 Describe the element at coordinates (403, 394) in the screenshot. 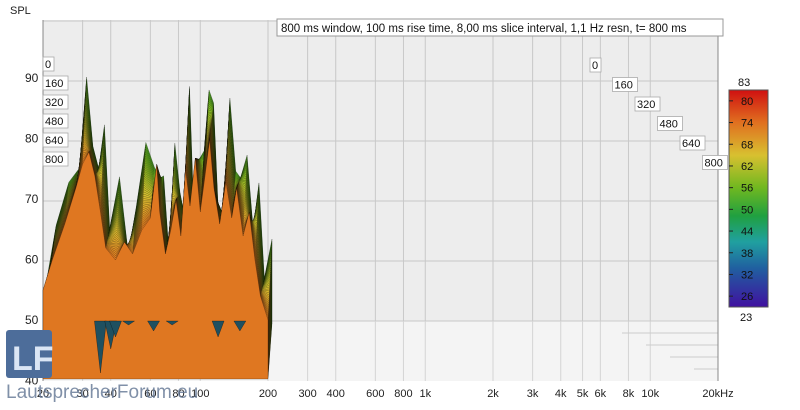

I see `x-tick-label: 800` at that location.